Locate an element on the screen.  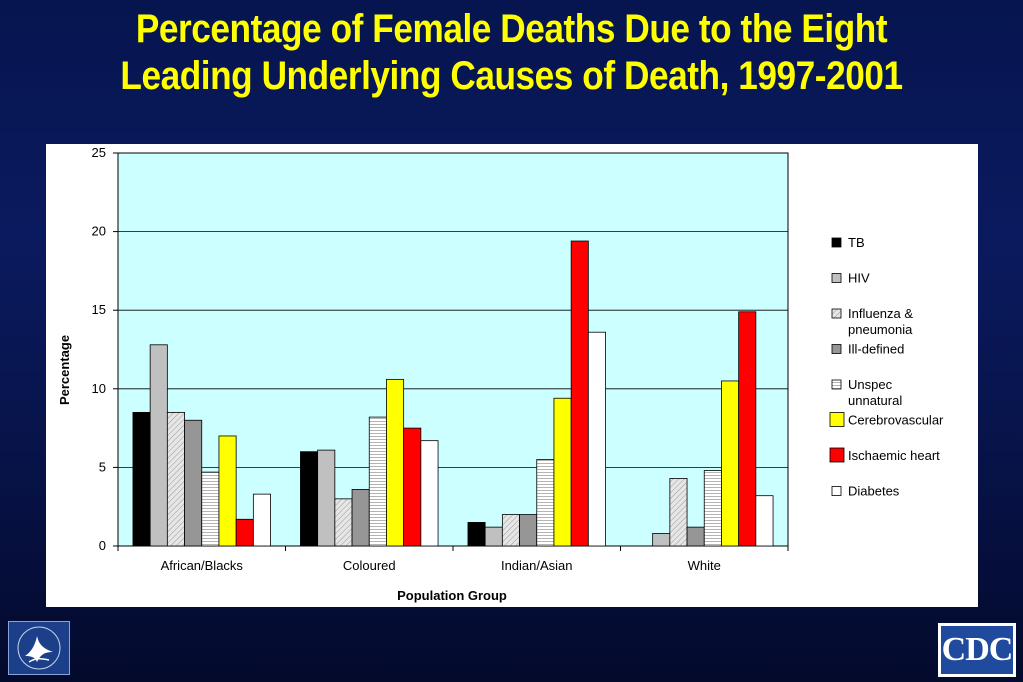
legend-label: Influenza & is located at coordinates (880, 313).